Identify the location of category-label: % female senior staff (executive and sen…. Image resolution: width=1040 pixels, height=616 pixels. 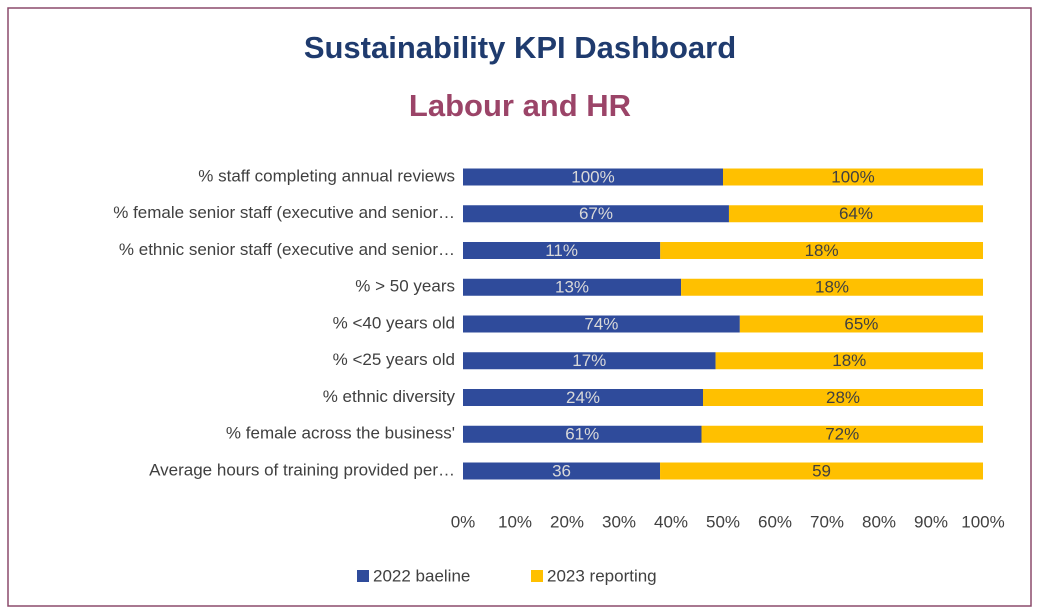
(284, 212).